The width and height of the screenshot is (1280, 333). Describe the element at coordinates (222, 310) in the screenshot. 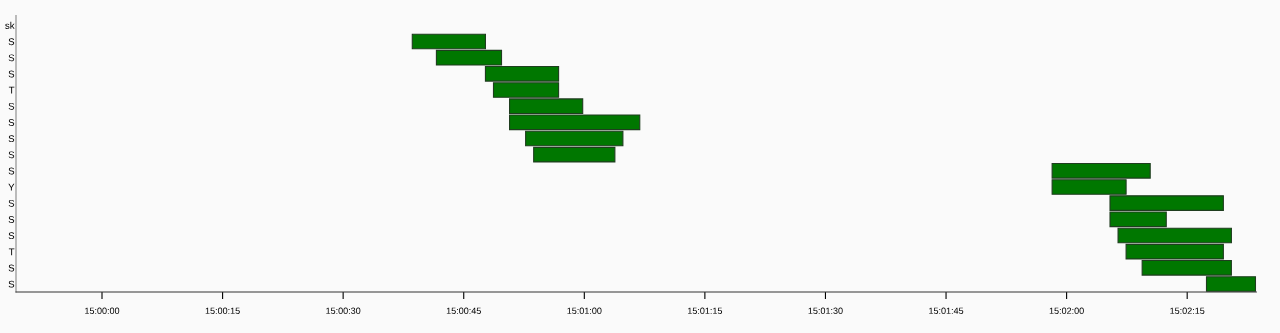

I see `x-tick-label: 15:00:15` at that location.